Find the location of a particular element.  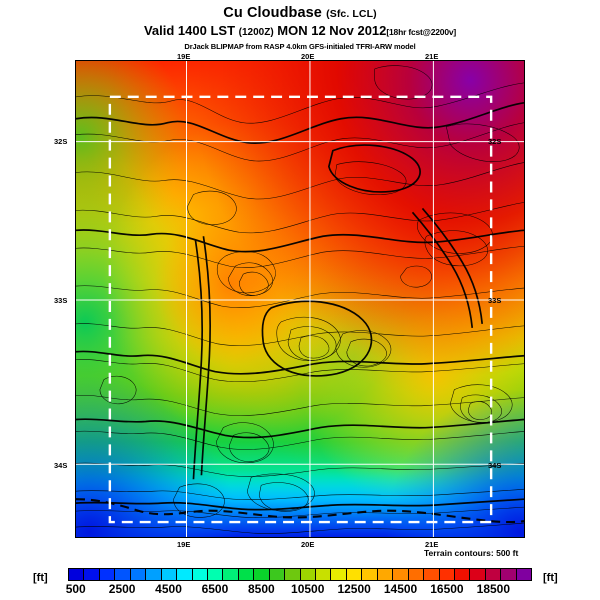

colorbar-tick-2500: 2500 is located at coordinates (122, 589).